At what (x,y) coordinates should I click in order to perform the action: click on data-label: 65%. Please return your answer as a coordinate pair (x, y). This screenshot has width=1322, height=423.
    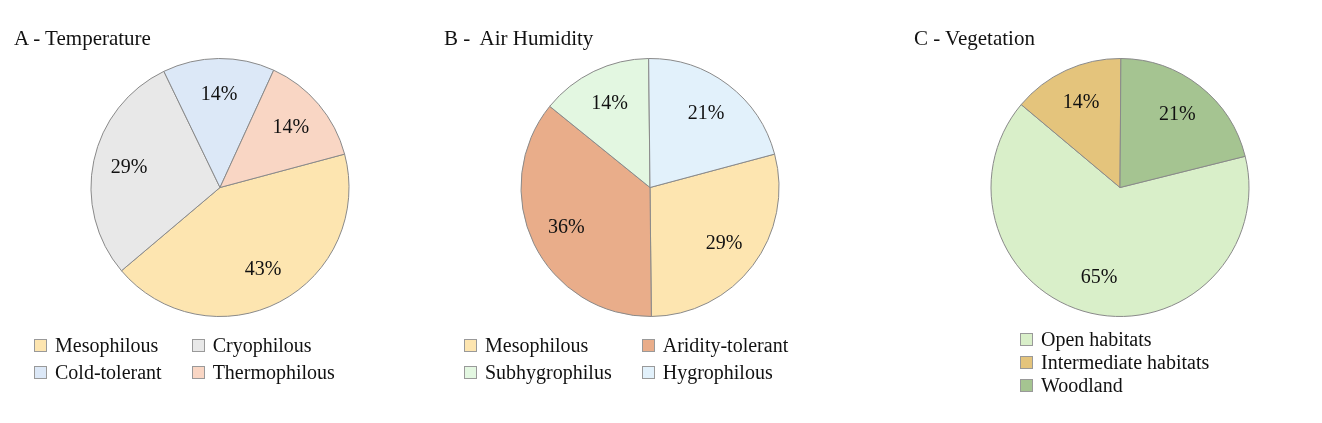
    Looking at the image, I should click on (1099, 276).